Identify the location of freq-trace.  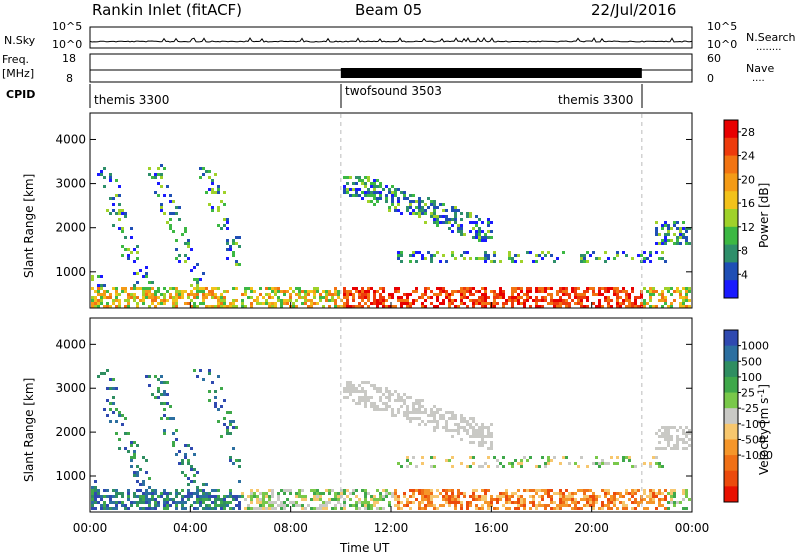
(391, 73).